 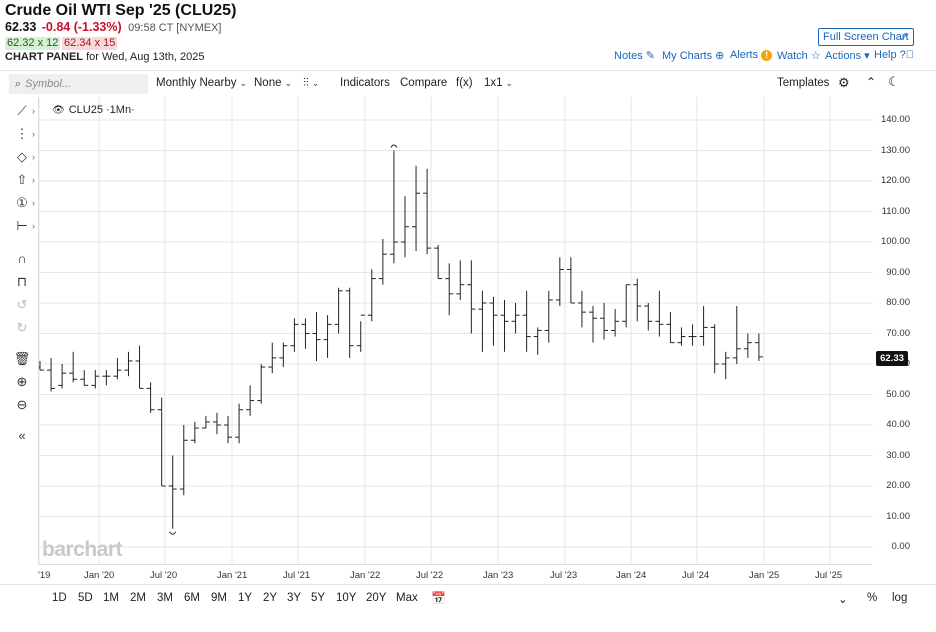 I want to click on plus-circle-icon: ⊕, so click(x=720, y=56).